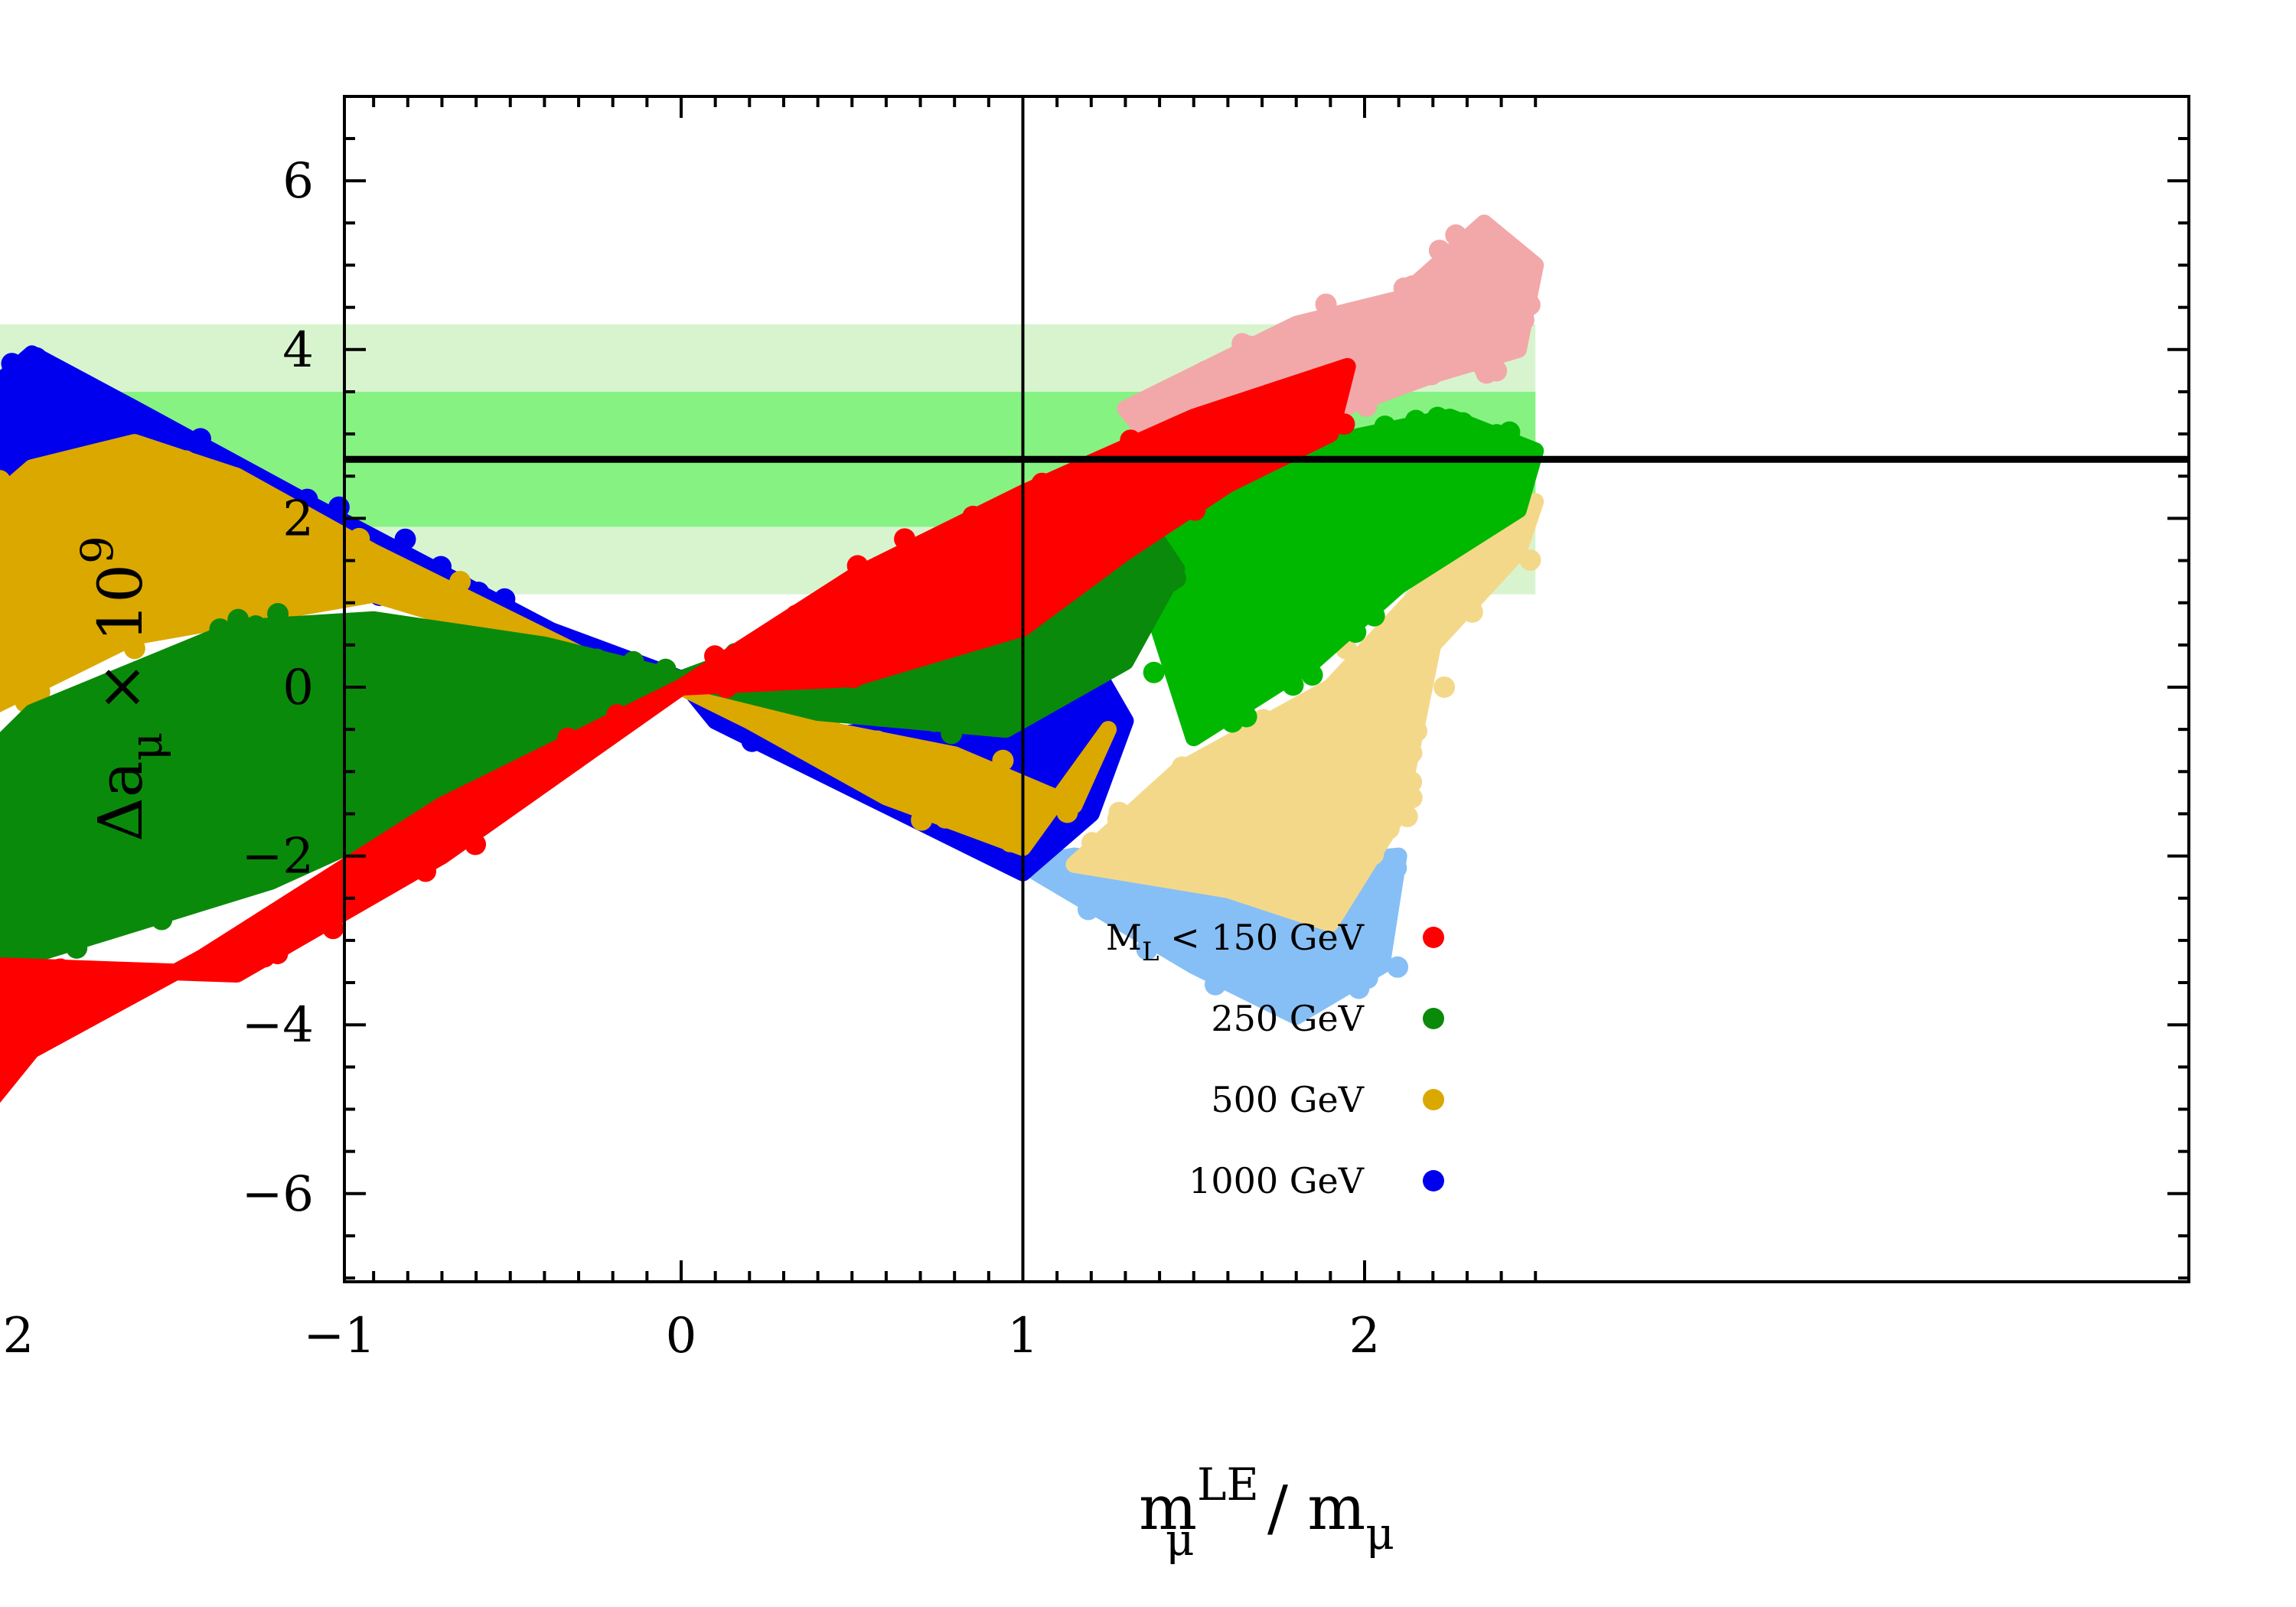 Image resolution: width=2296 pixels, height=1607 pixels. What do you see at coordinates (298, 688) in the screenshot?
I see `y-tick-label: 0` at bounding box center [298, 688].